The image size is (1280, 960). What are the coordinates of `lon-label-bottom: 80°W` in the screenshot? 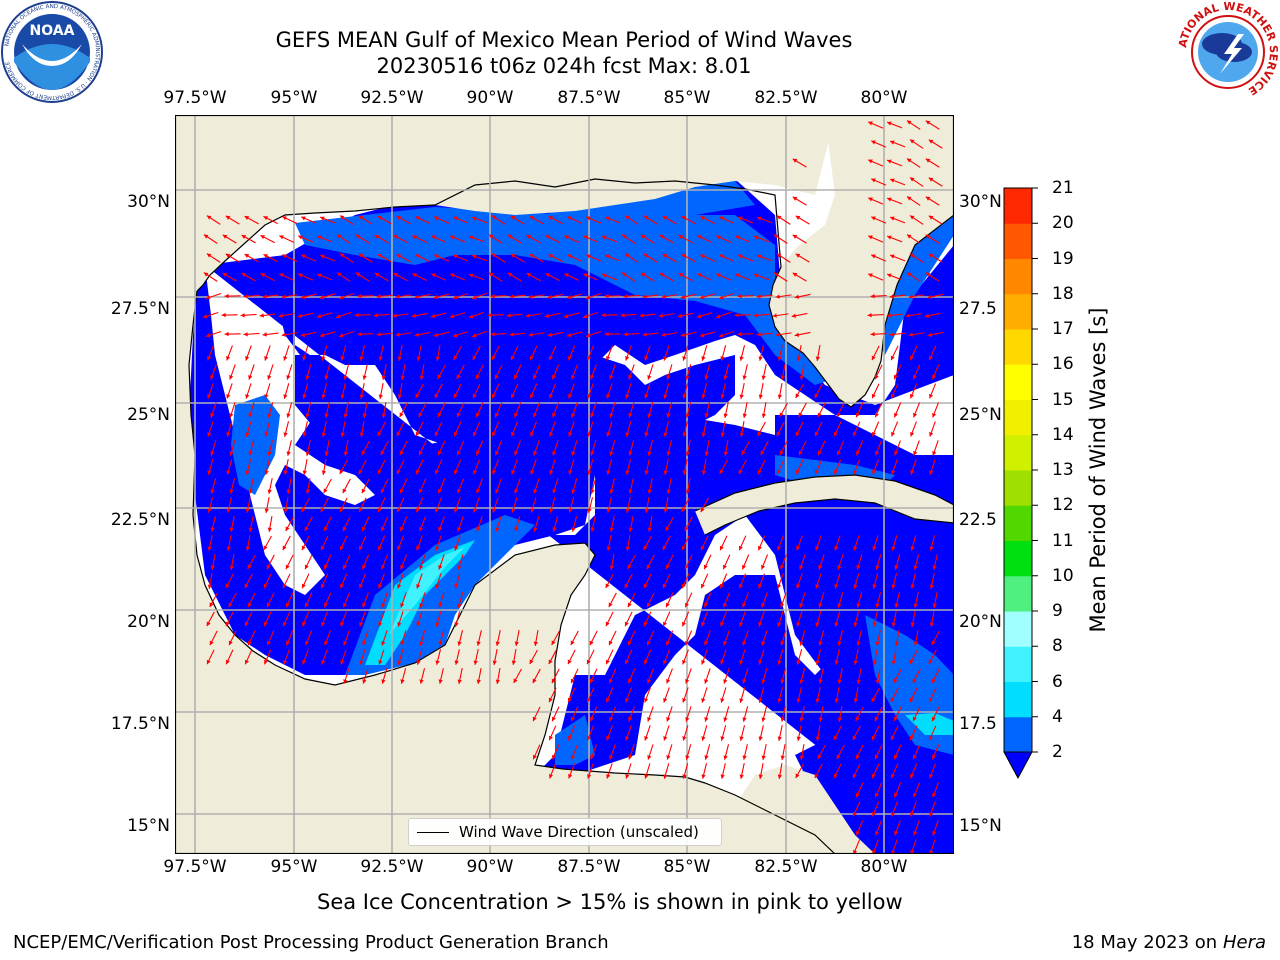 It's located at (884, 867).